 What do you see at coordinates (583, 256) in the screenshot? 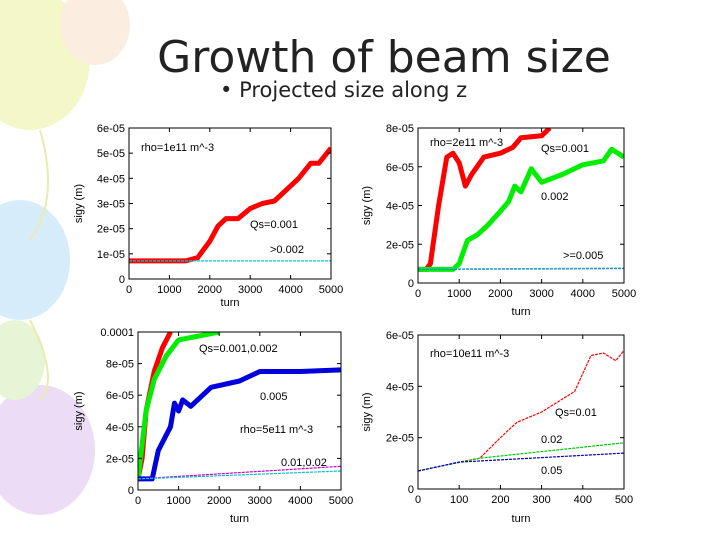
I see `annotation-label: >=0.005` at bounding box center [583, 256].